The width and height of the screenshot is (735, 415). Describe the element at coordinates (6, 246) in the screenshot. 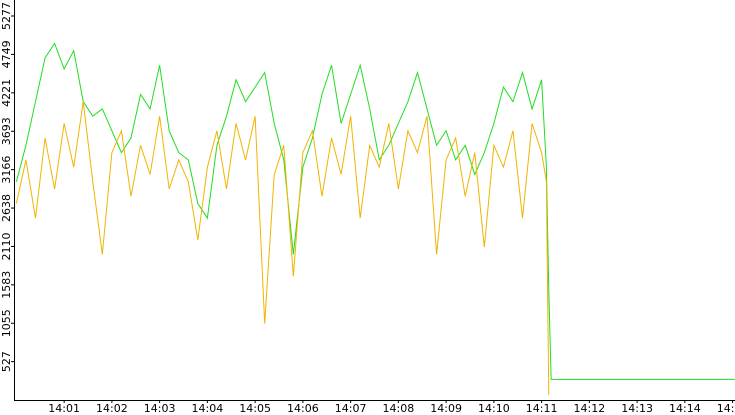

I see `y-tick-label: 2110` at that location.